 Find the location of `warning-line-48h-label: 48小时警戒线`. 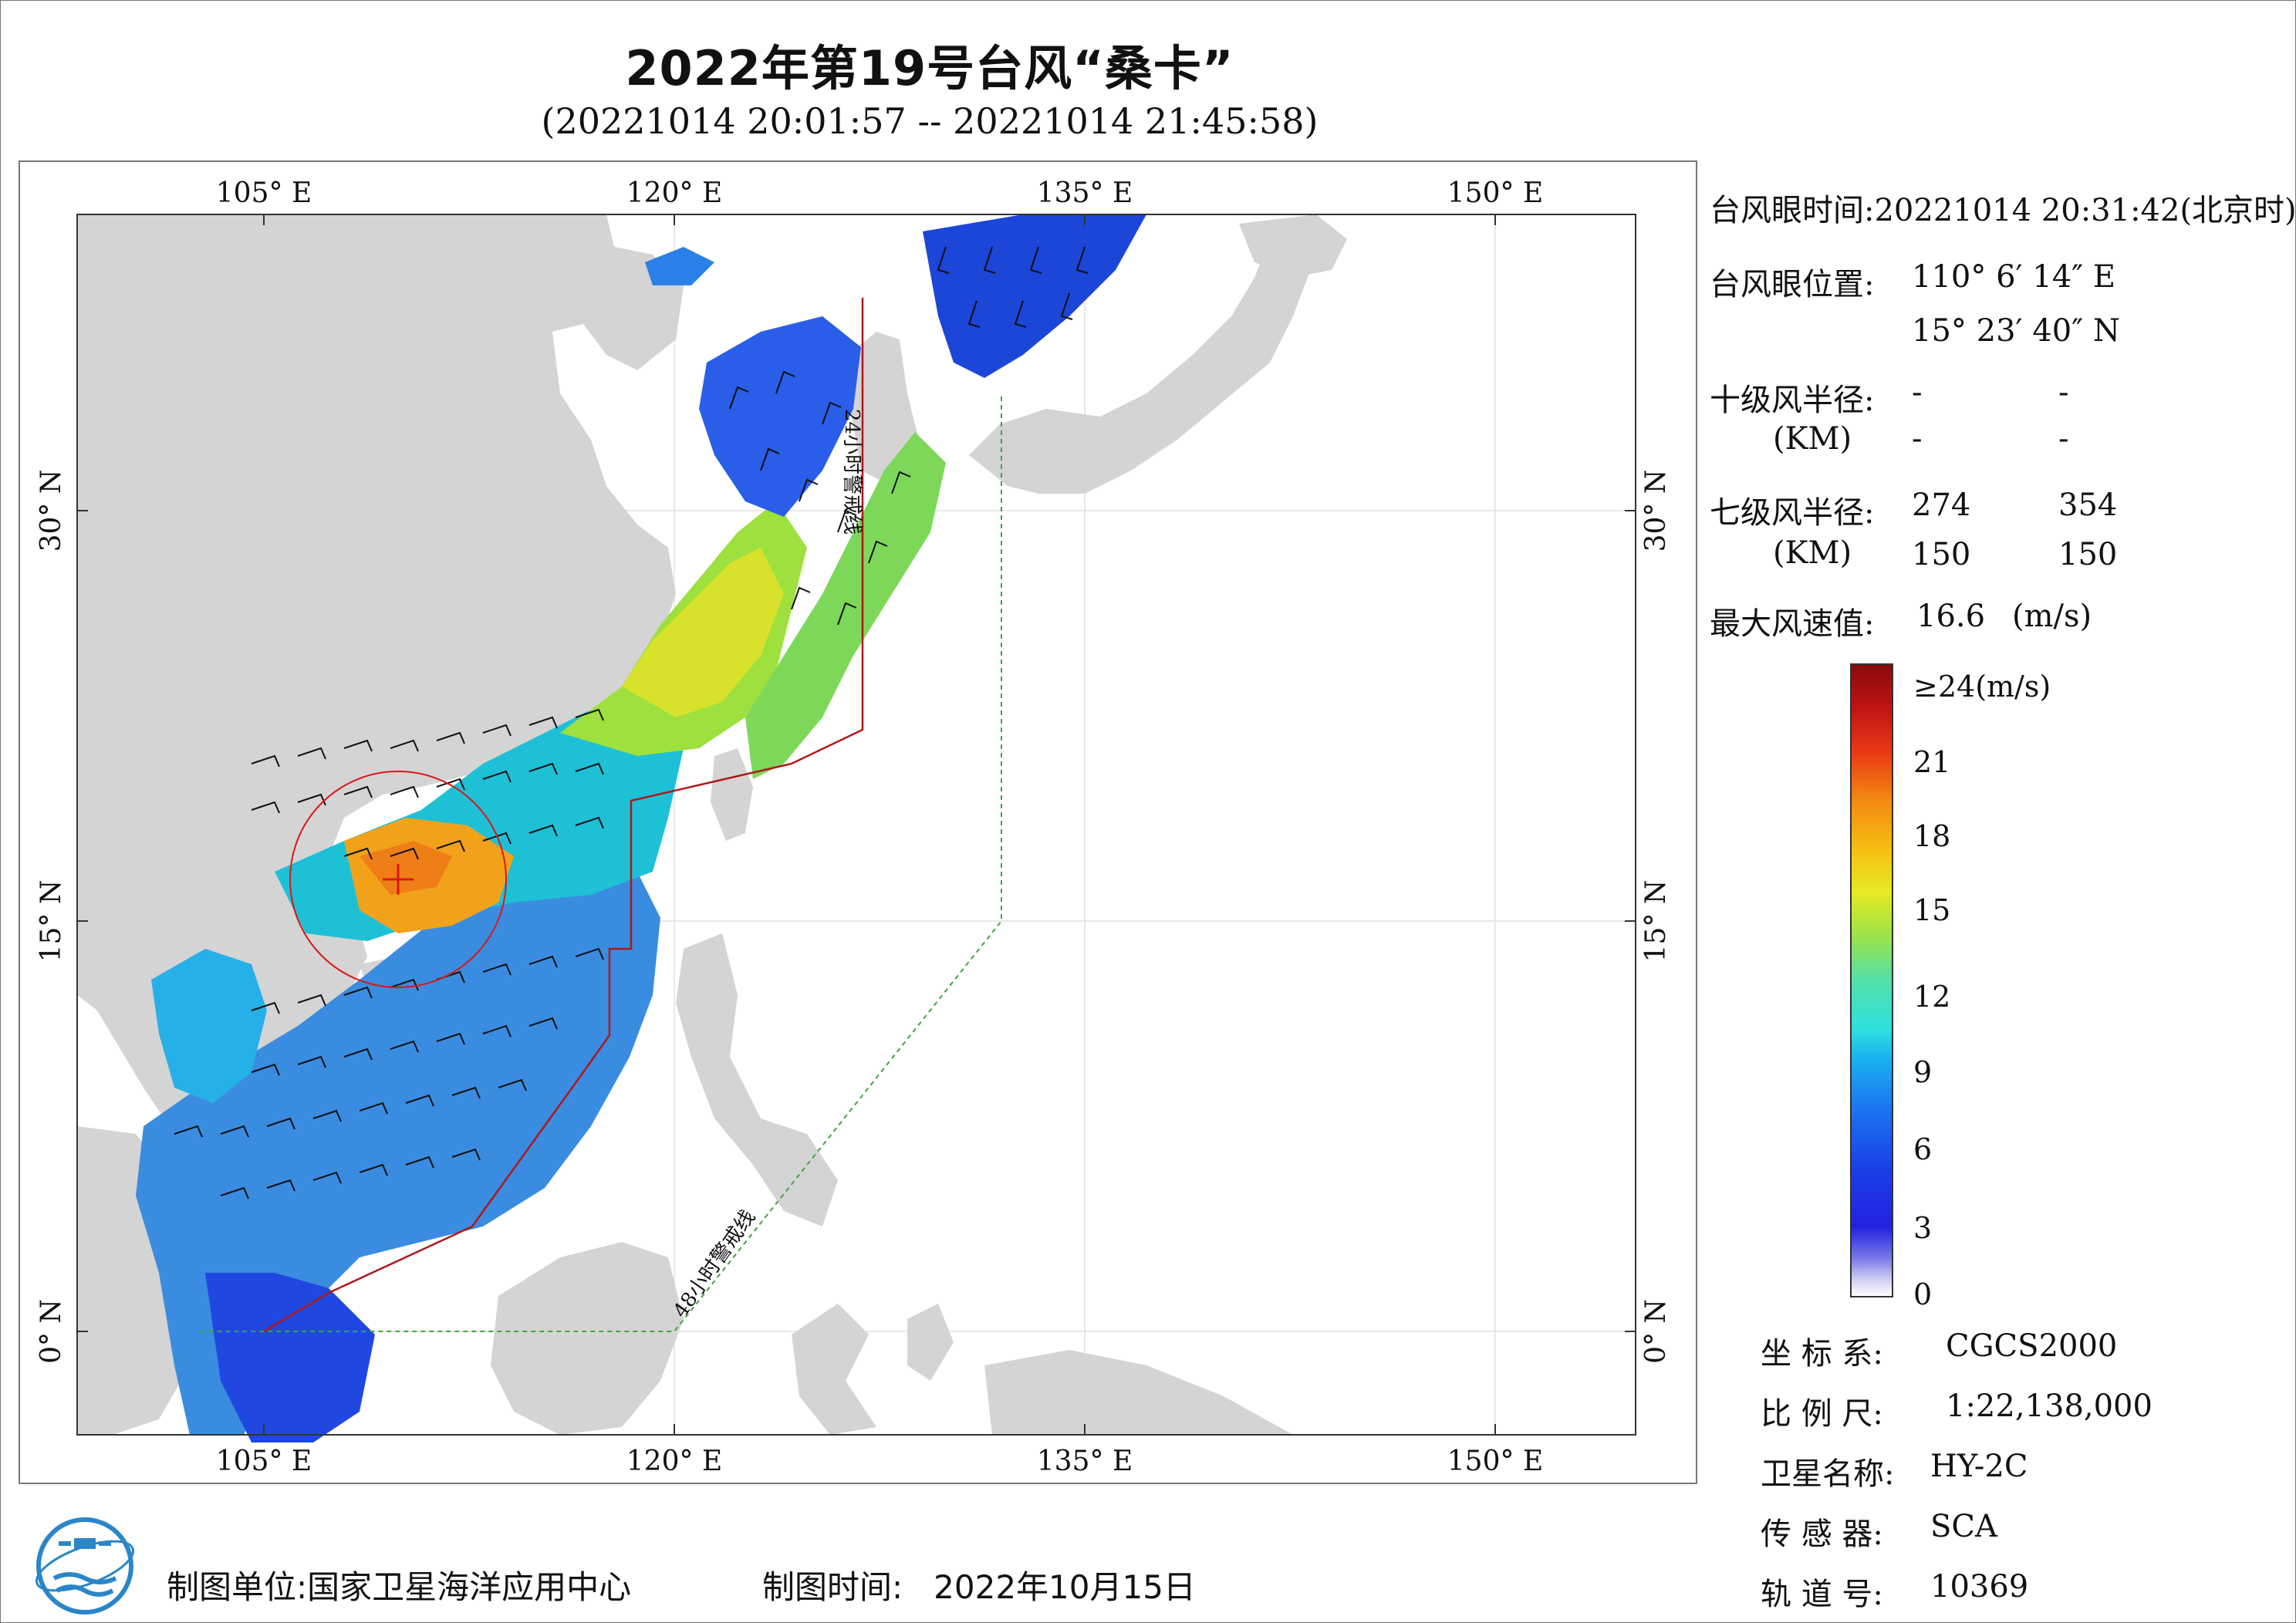

warning-line-48h-label: 48小时警戒线 is located at coordinates (714, 1264).